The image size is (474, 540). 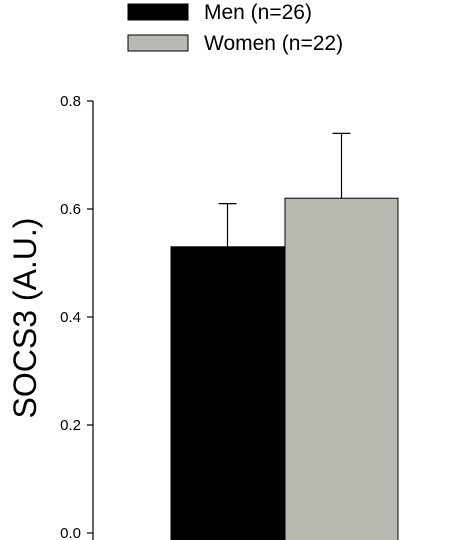 I want to click on y-tick-label: 0.6, so click(x=70, y=209).